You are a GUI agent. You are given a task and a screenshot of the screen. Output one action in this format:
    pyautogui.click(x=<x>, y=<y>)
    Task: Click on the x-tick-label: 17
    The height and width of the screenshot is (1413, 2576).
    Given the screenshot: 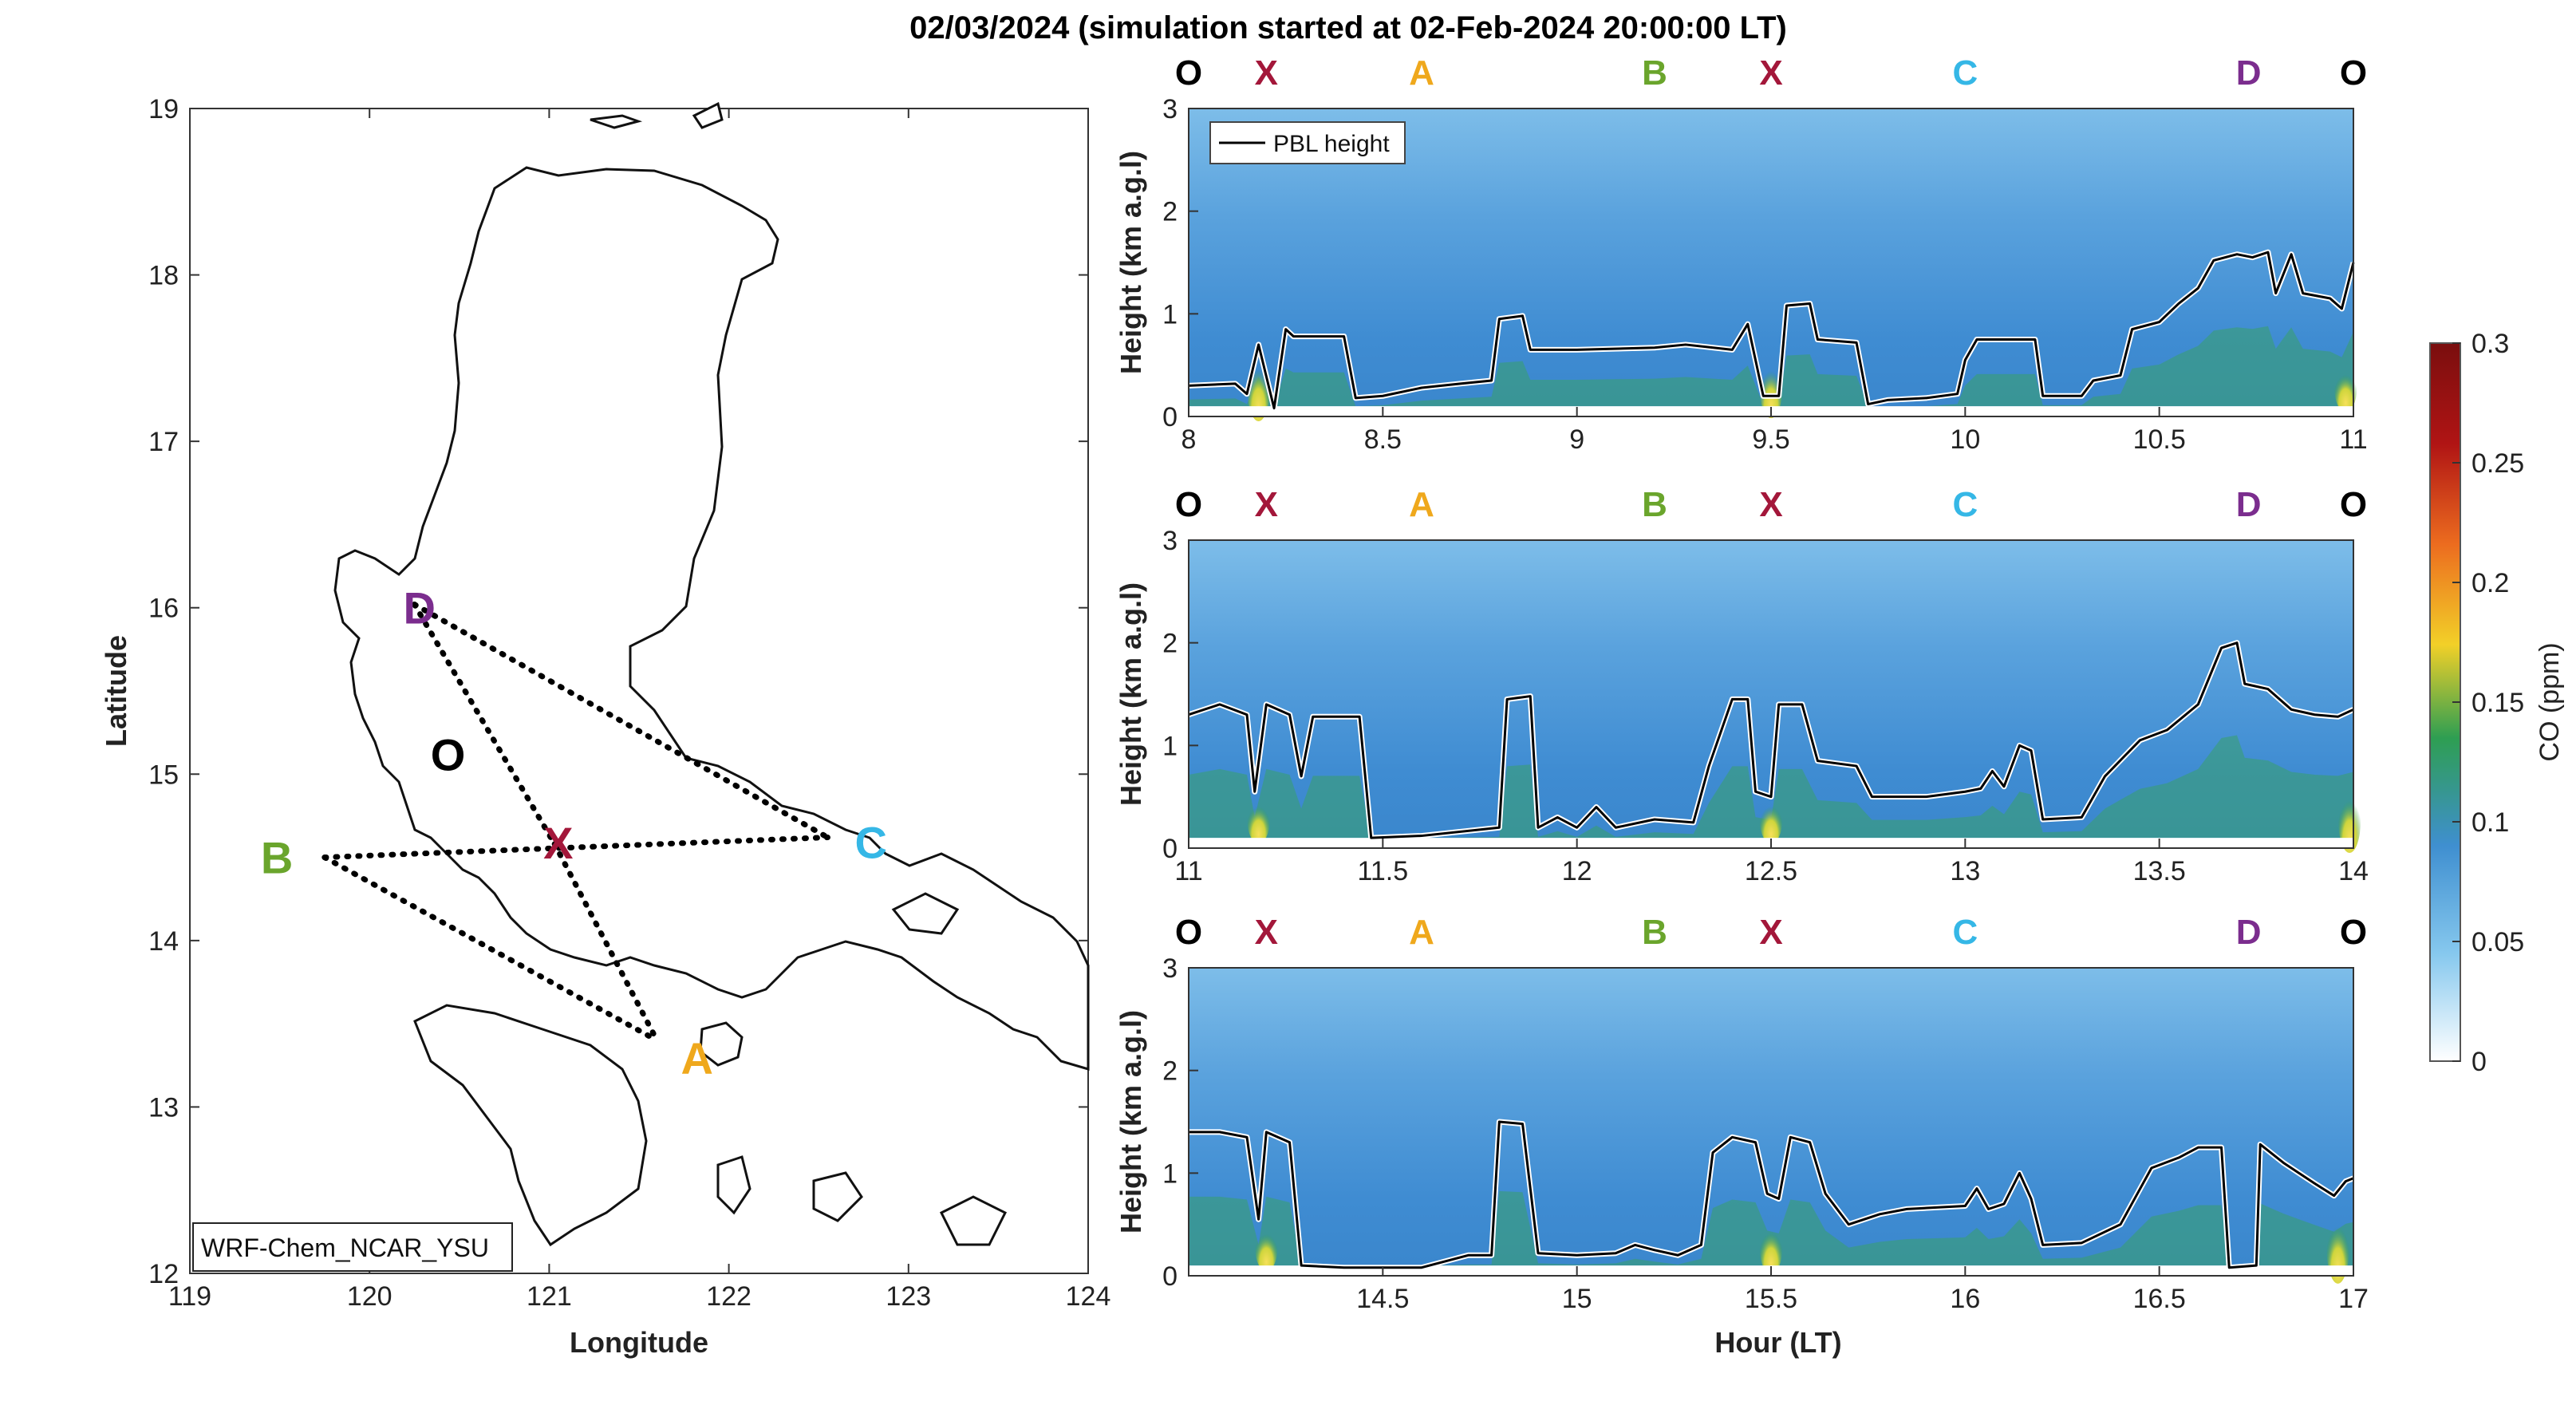 What is the action you would take?
    pyautogui.click(x=2353, y=1299)
    